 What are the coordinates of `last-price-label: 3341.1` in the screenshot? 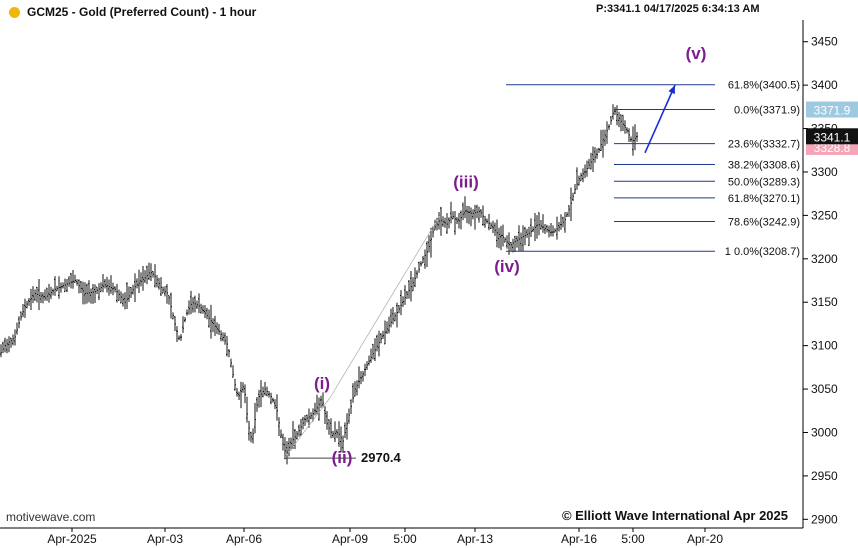 It's located at (832, 137).